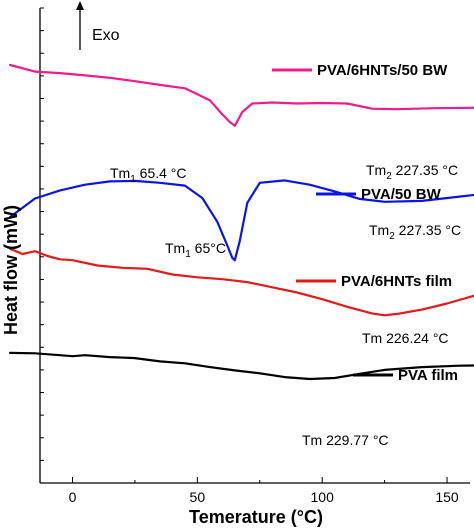 The width and height of the screenshot is (474, 530). What do you see at coordinates (345, 440) in the screenshot?
I see `peak-annotation: Tm 229.77 °C` at bounding box center [345, 440].